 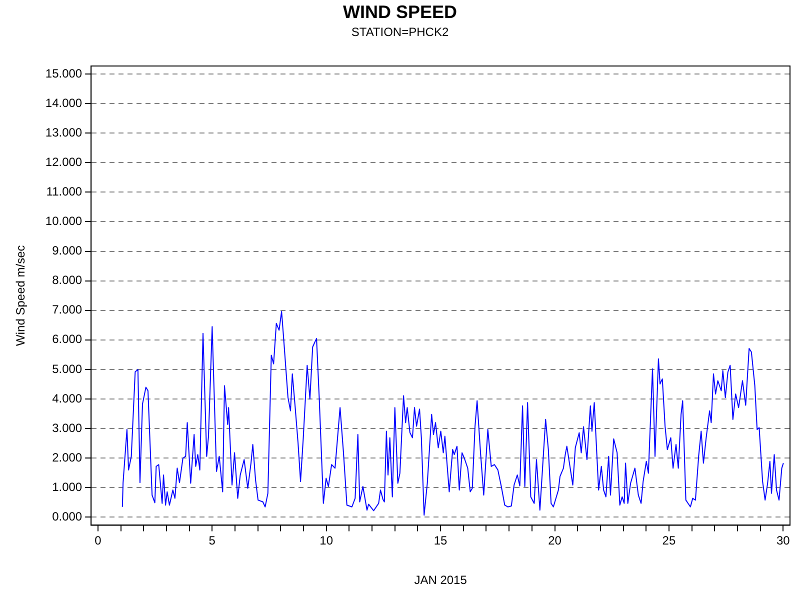 I want to click on chart-subtitle: STATION=PHCK2, so click(x=400, y=32).